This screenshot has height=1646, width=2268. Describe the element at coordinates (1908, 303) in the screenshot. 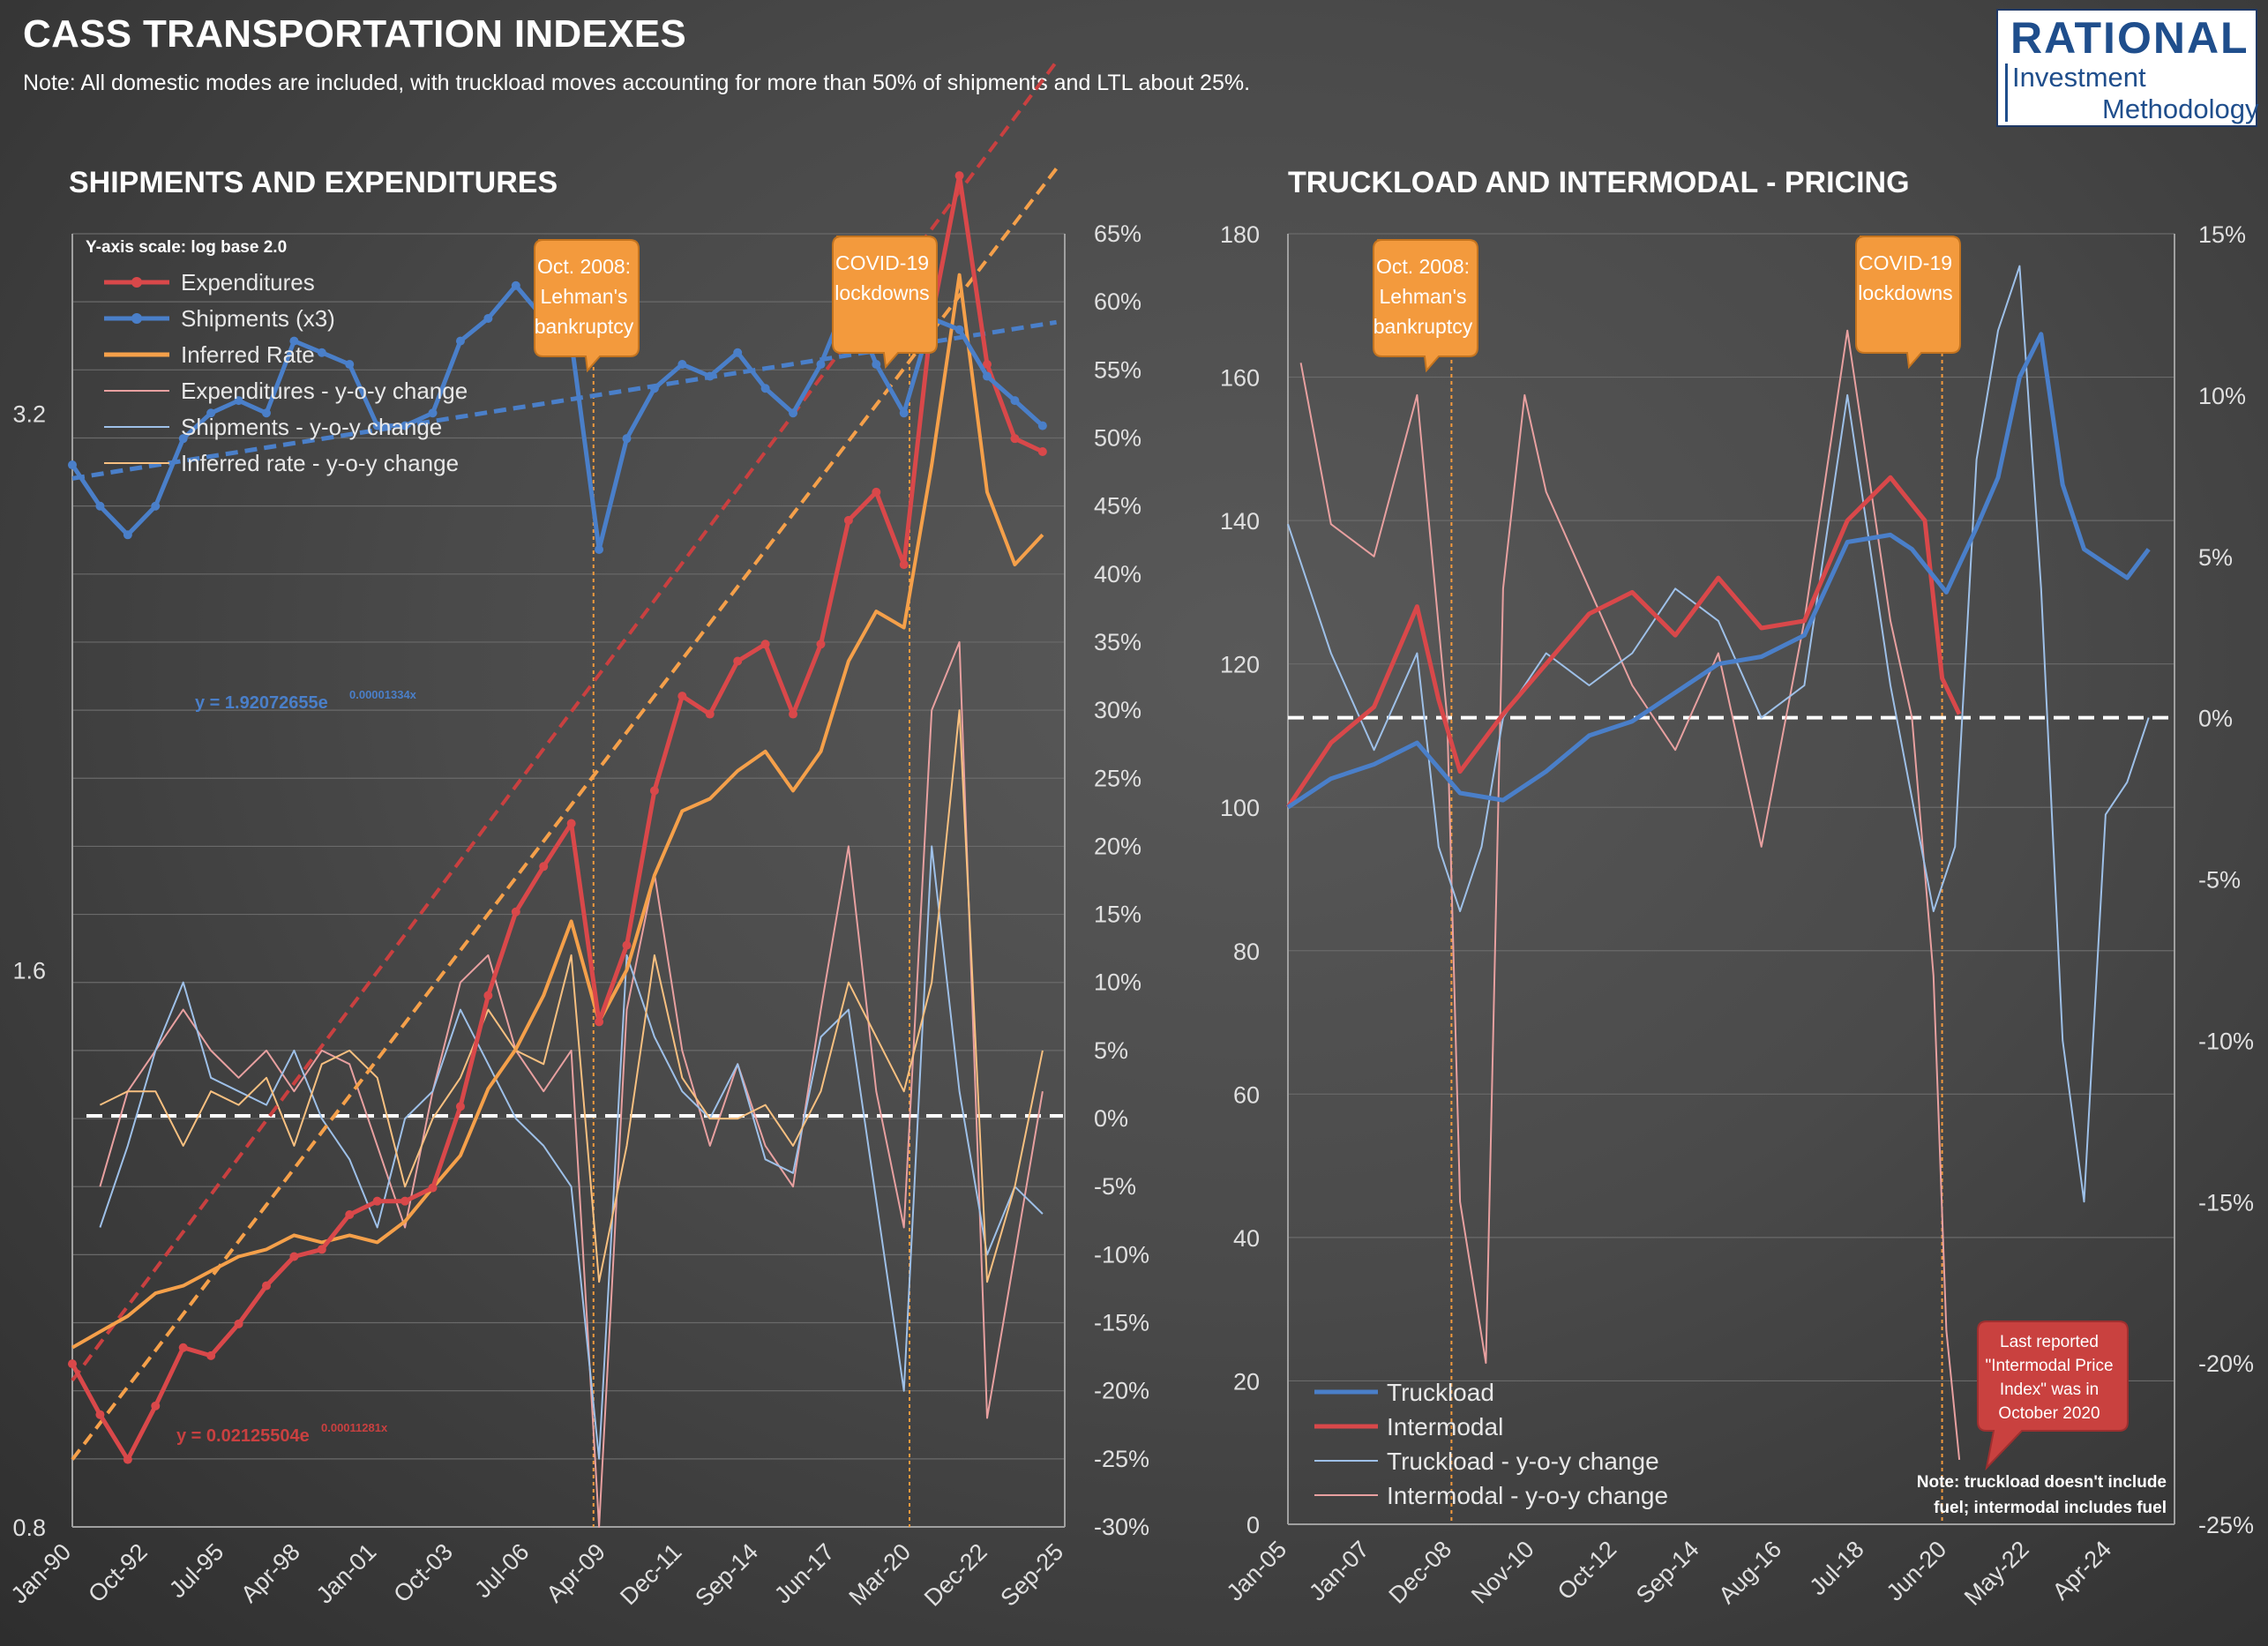

I see `covid-callout-box` at that location.